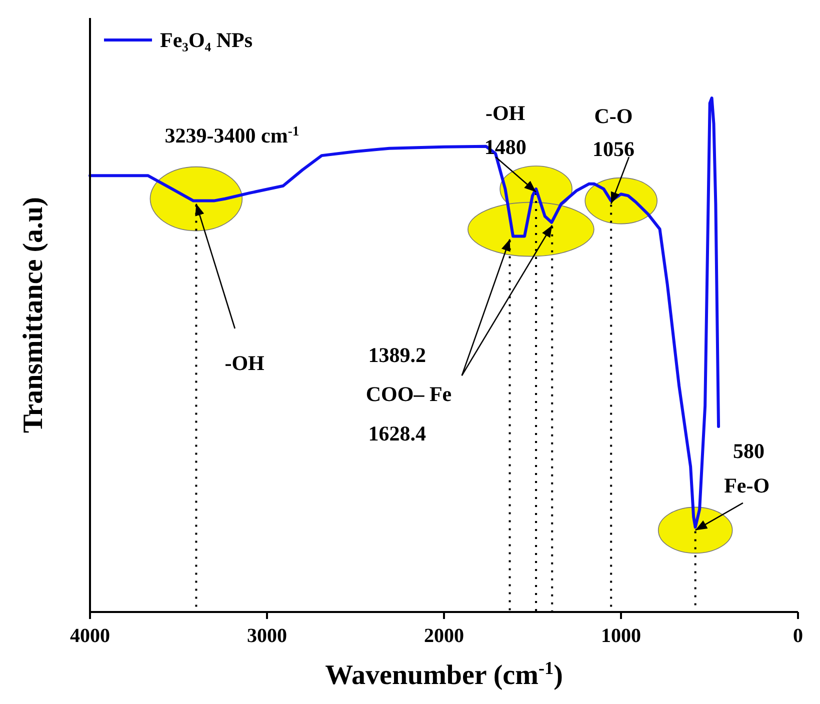 This screenshot has width=820, height=704. I want to click on annotation: C-O, so click(613, 116).